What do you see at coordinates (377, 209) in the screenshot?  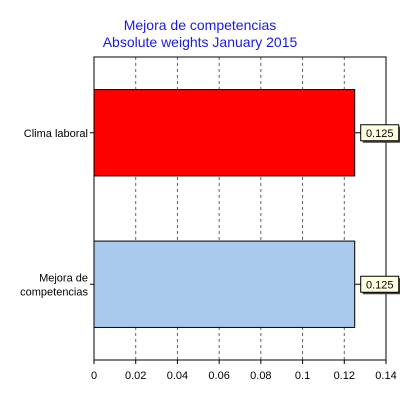 I see `data-labels: 0.125 0.125` at bounding box center [377, 209].